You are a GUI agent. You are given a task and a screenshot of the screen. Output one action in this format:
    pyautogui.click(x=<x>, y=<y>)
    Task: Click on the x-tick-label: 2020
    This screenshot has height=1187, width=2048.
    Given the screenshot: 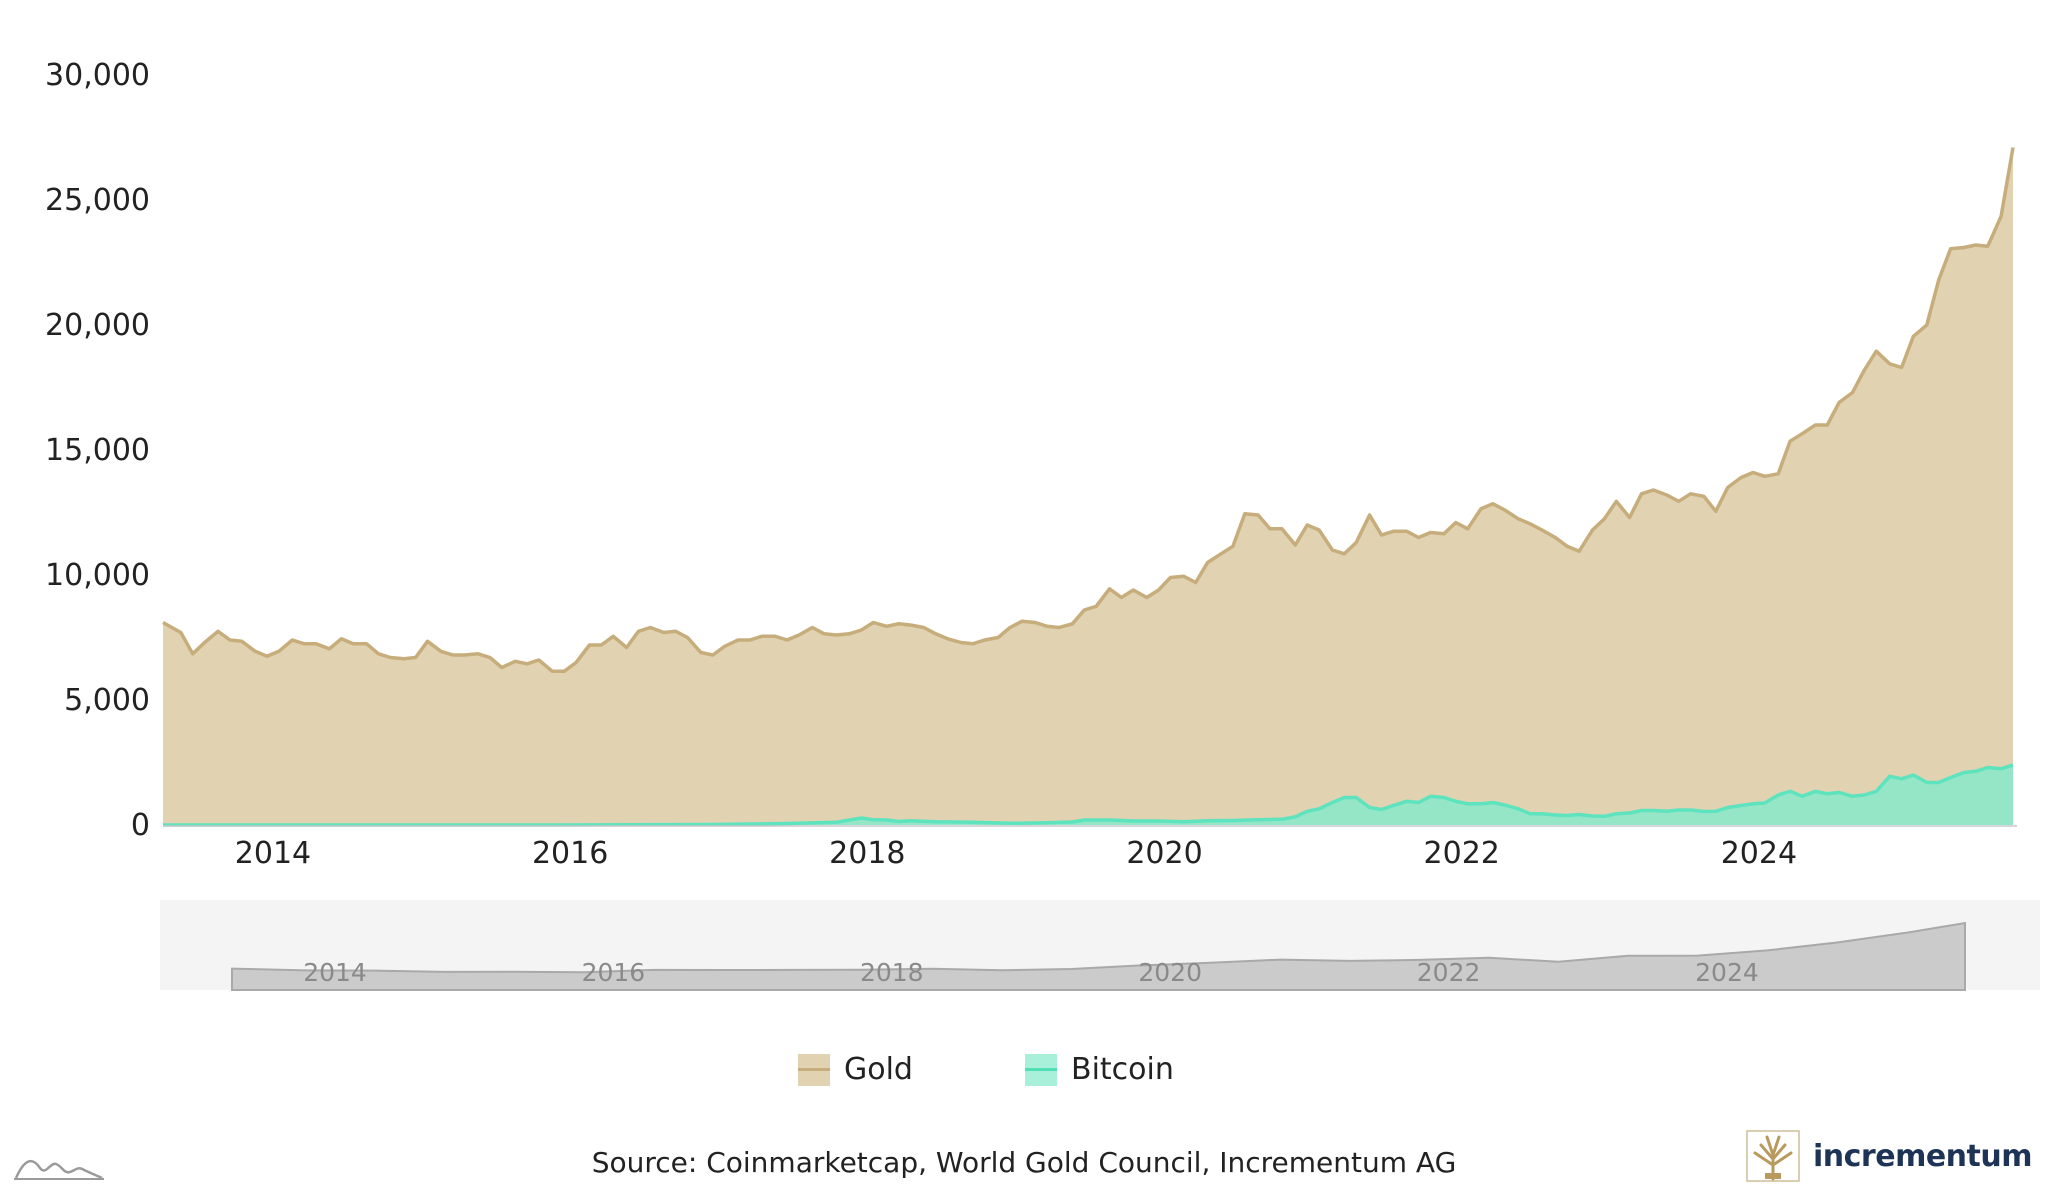 What is the action you would take?
    pyautogui.click(x=1164, y=853)
    